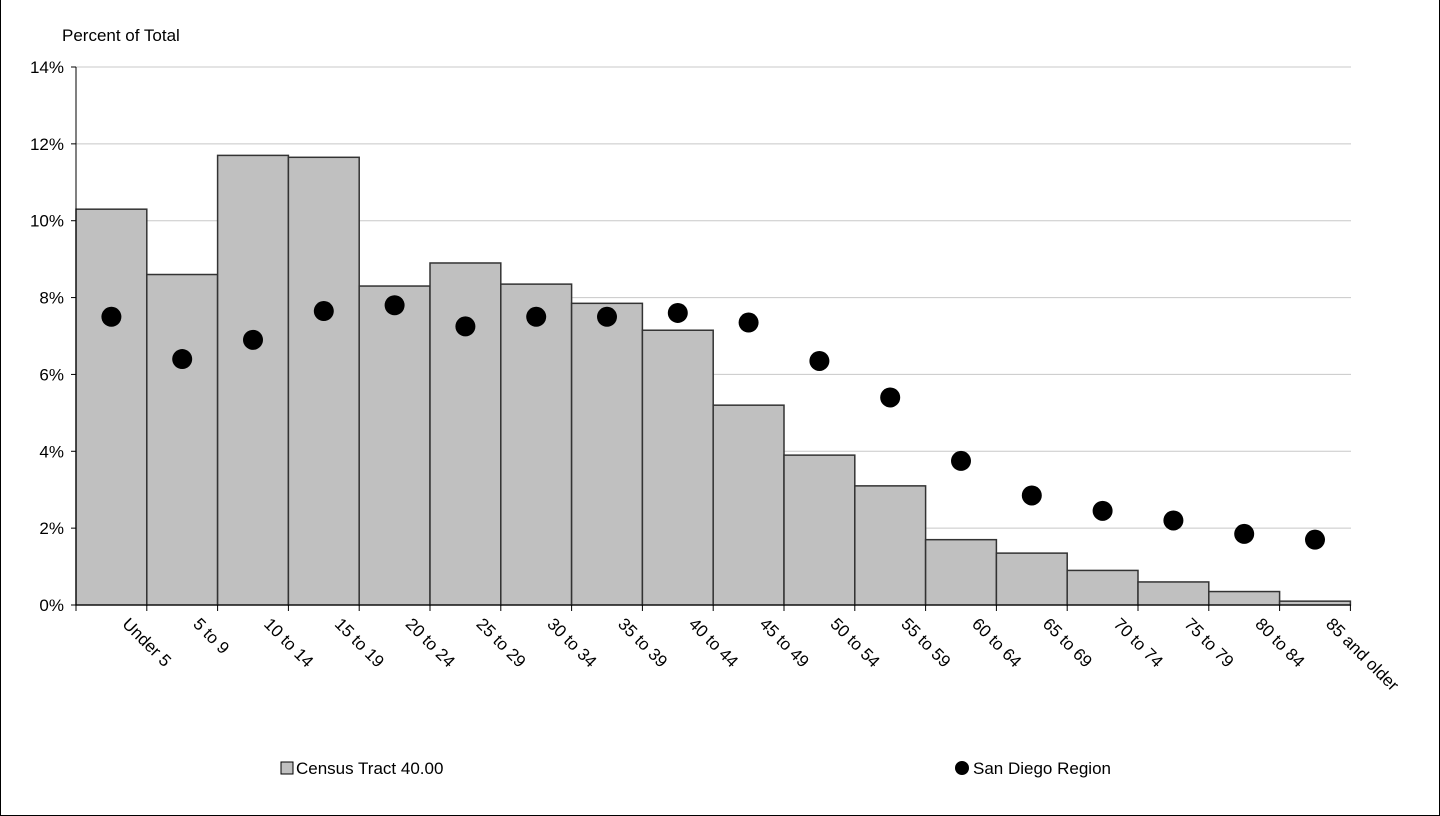  I want to click on y-tick-label-0: 0%, so click(51, 605).